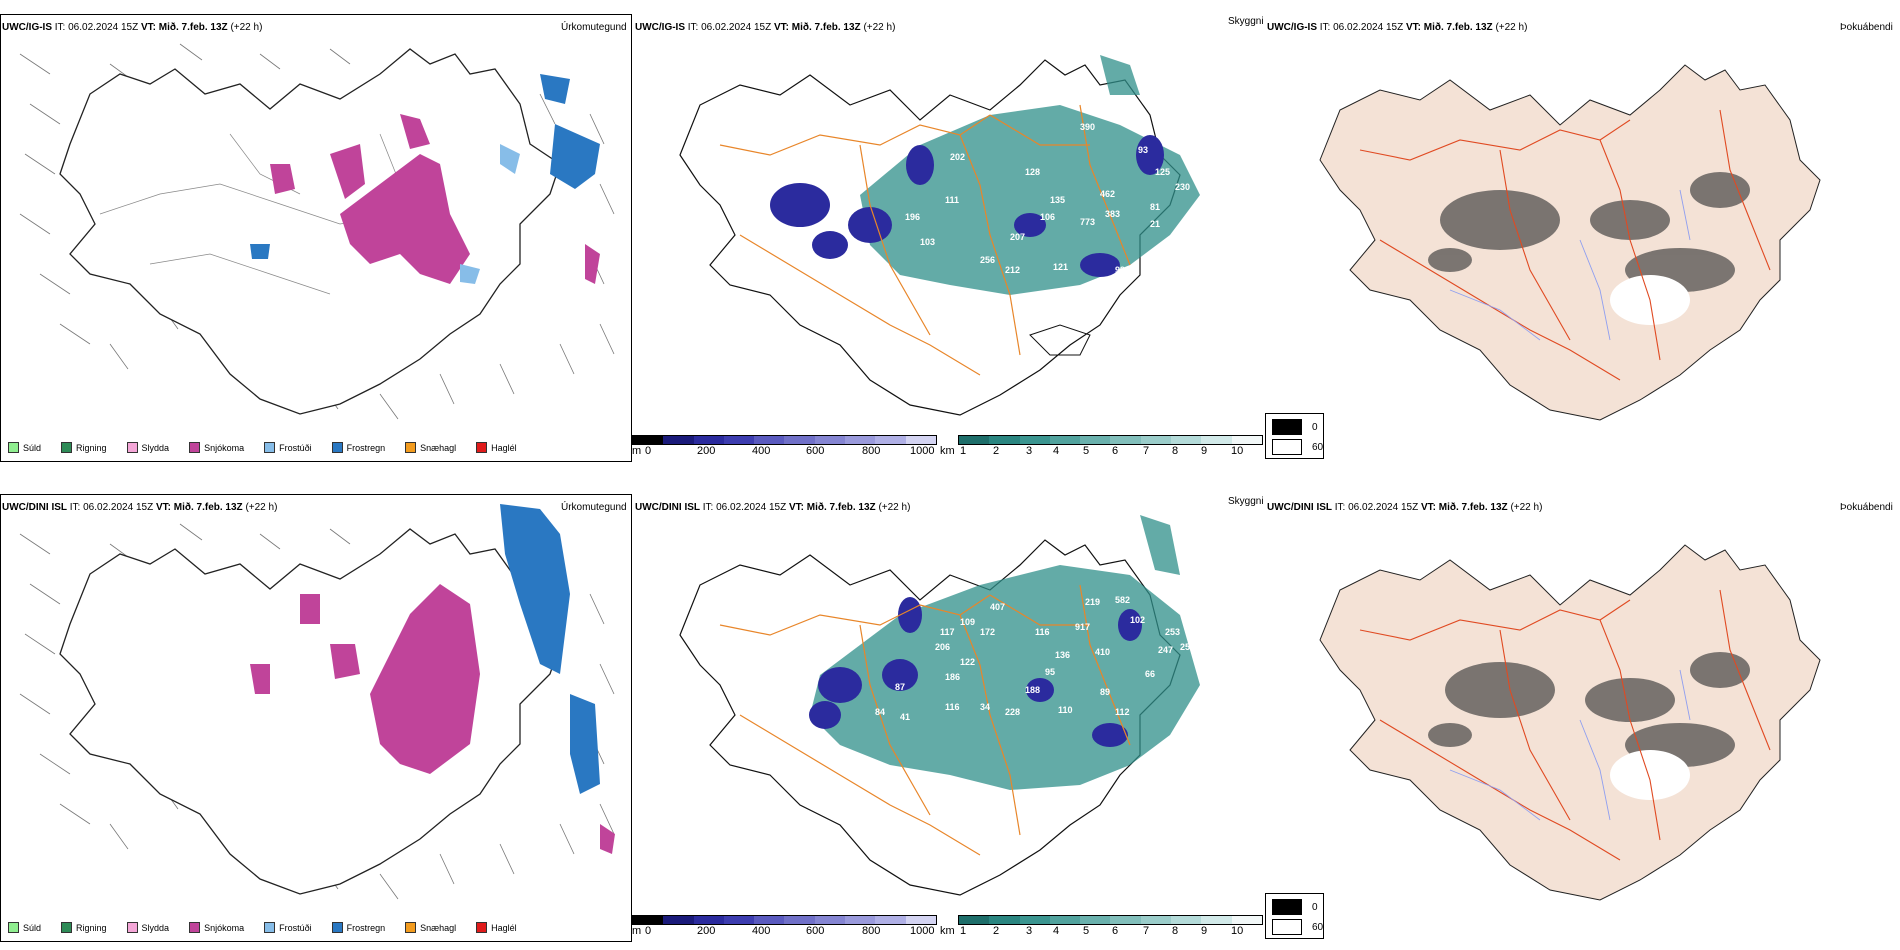  What do you see at coordinates (987, 260) in the screenshot?
I see `svg-text: 256` at bounding box center [987, 260].